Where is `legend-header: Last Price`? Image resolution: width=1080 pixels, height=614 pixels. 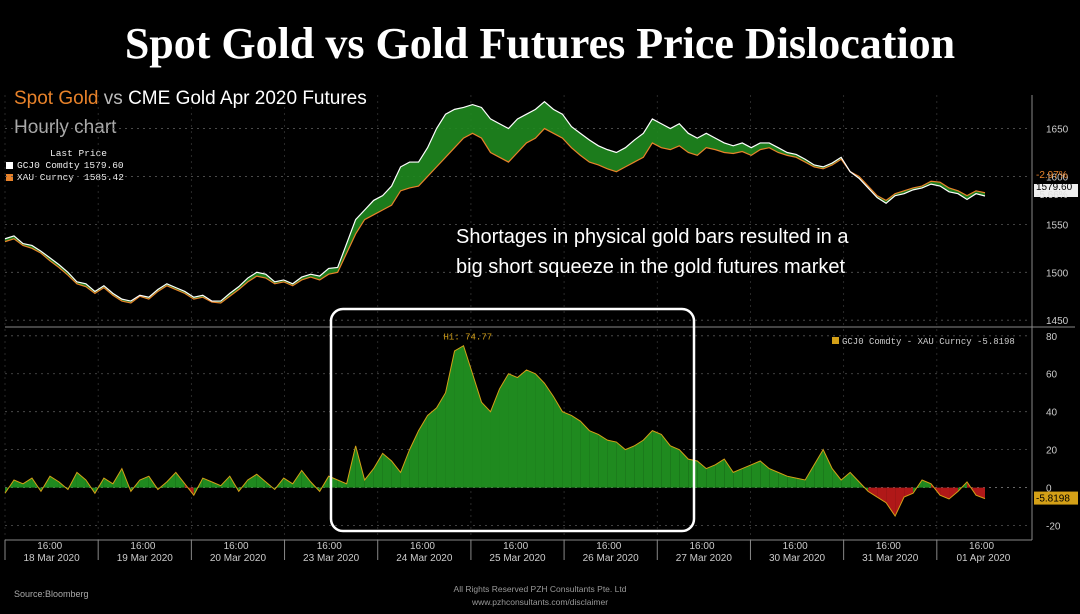 legend-header: Last Price is located at coordinates (79, 153).